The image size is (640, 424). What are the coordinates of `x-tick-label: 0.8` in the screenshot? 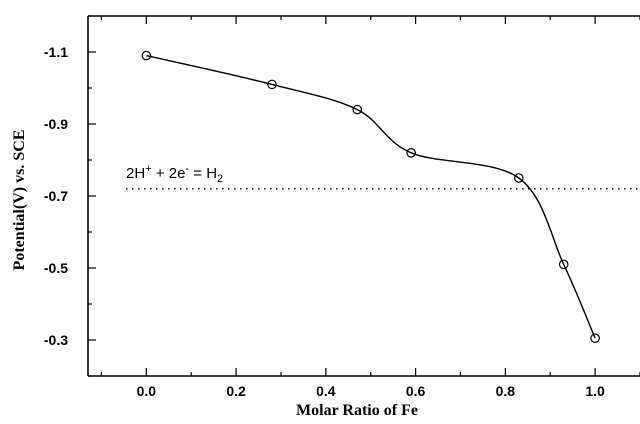 It's located at (506, 391).